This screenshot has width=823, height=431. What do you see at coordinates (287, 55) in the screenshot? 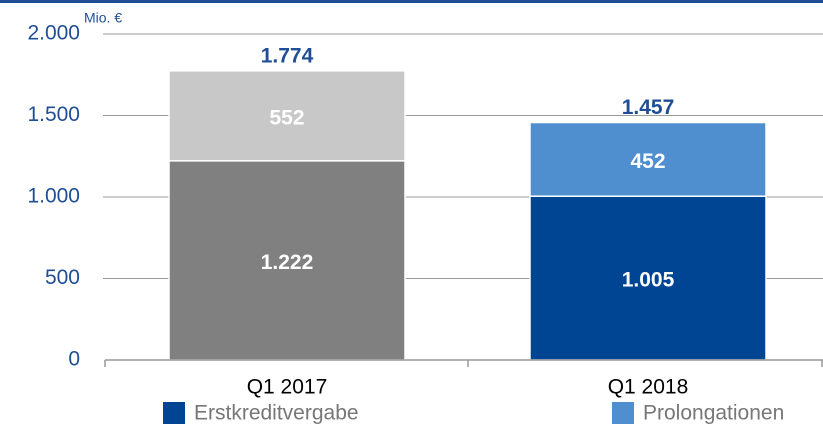
I see `total-label: 1.774` at bounding box center [287, 55].